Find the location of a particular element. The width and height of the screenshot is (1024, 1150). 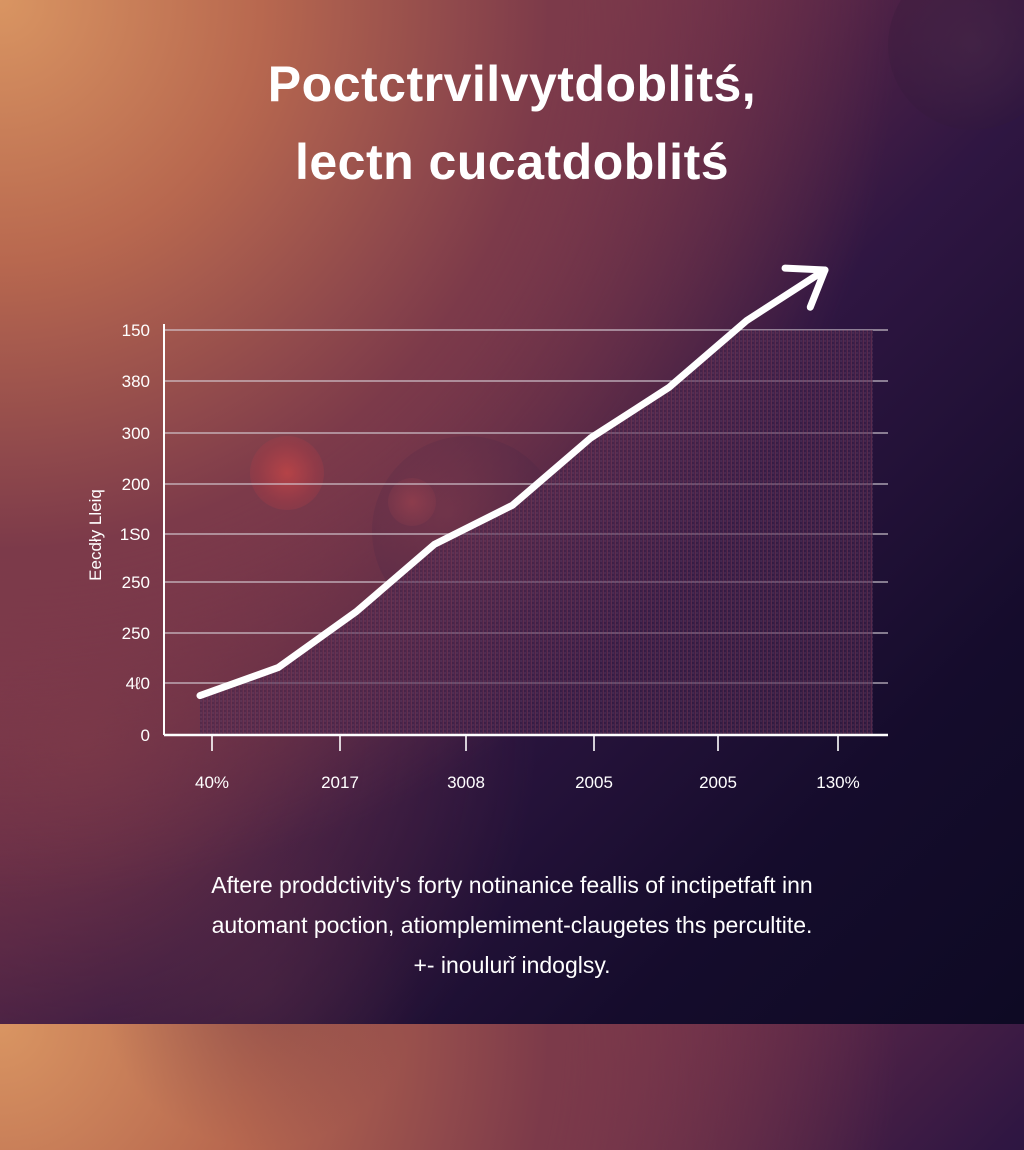

y-tick-label: 150 is located at coordinates (136, 330).